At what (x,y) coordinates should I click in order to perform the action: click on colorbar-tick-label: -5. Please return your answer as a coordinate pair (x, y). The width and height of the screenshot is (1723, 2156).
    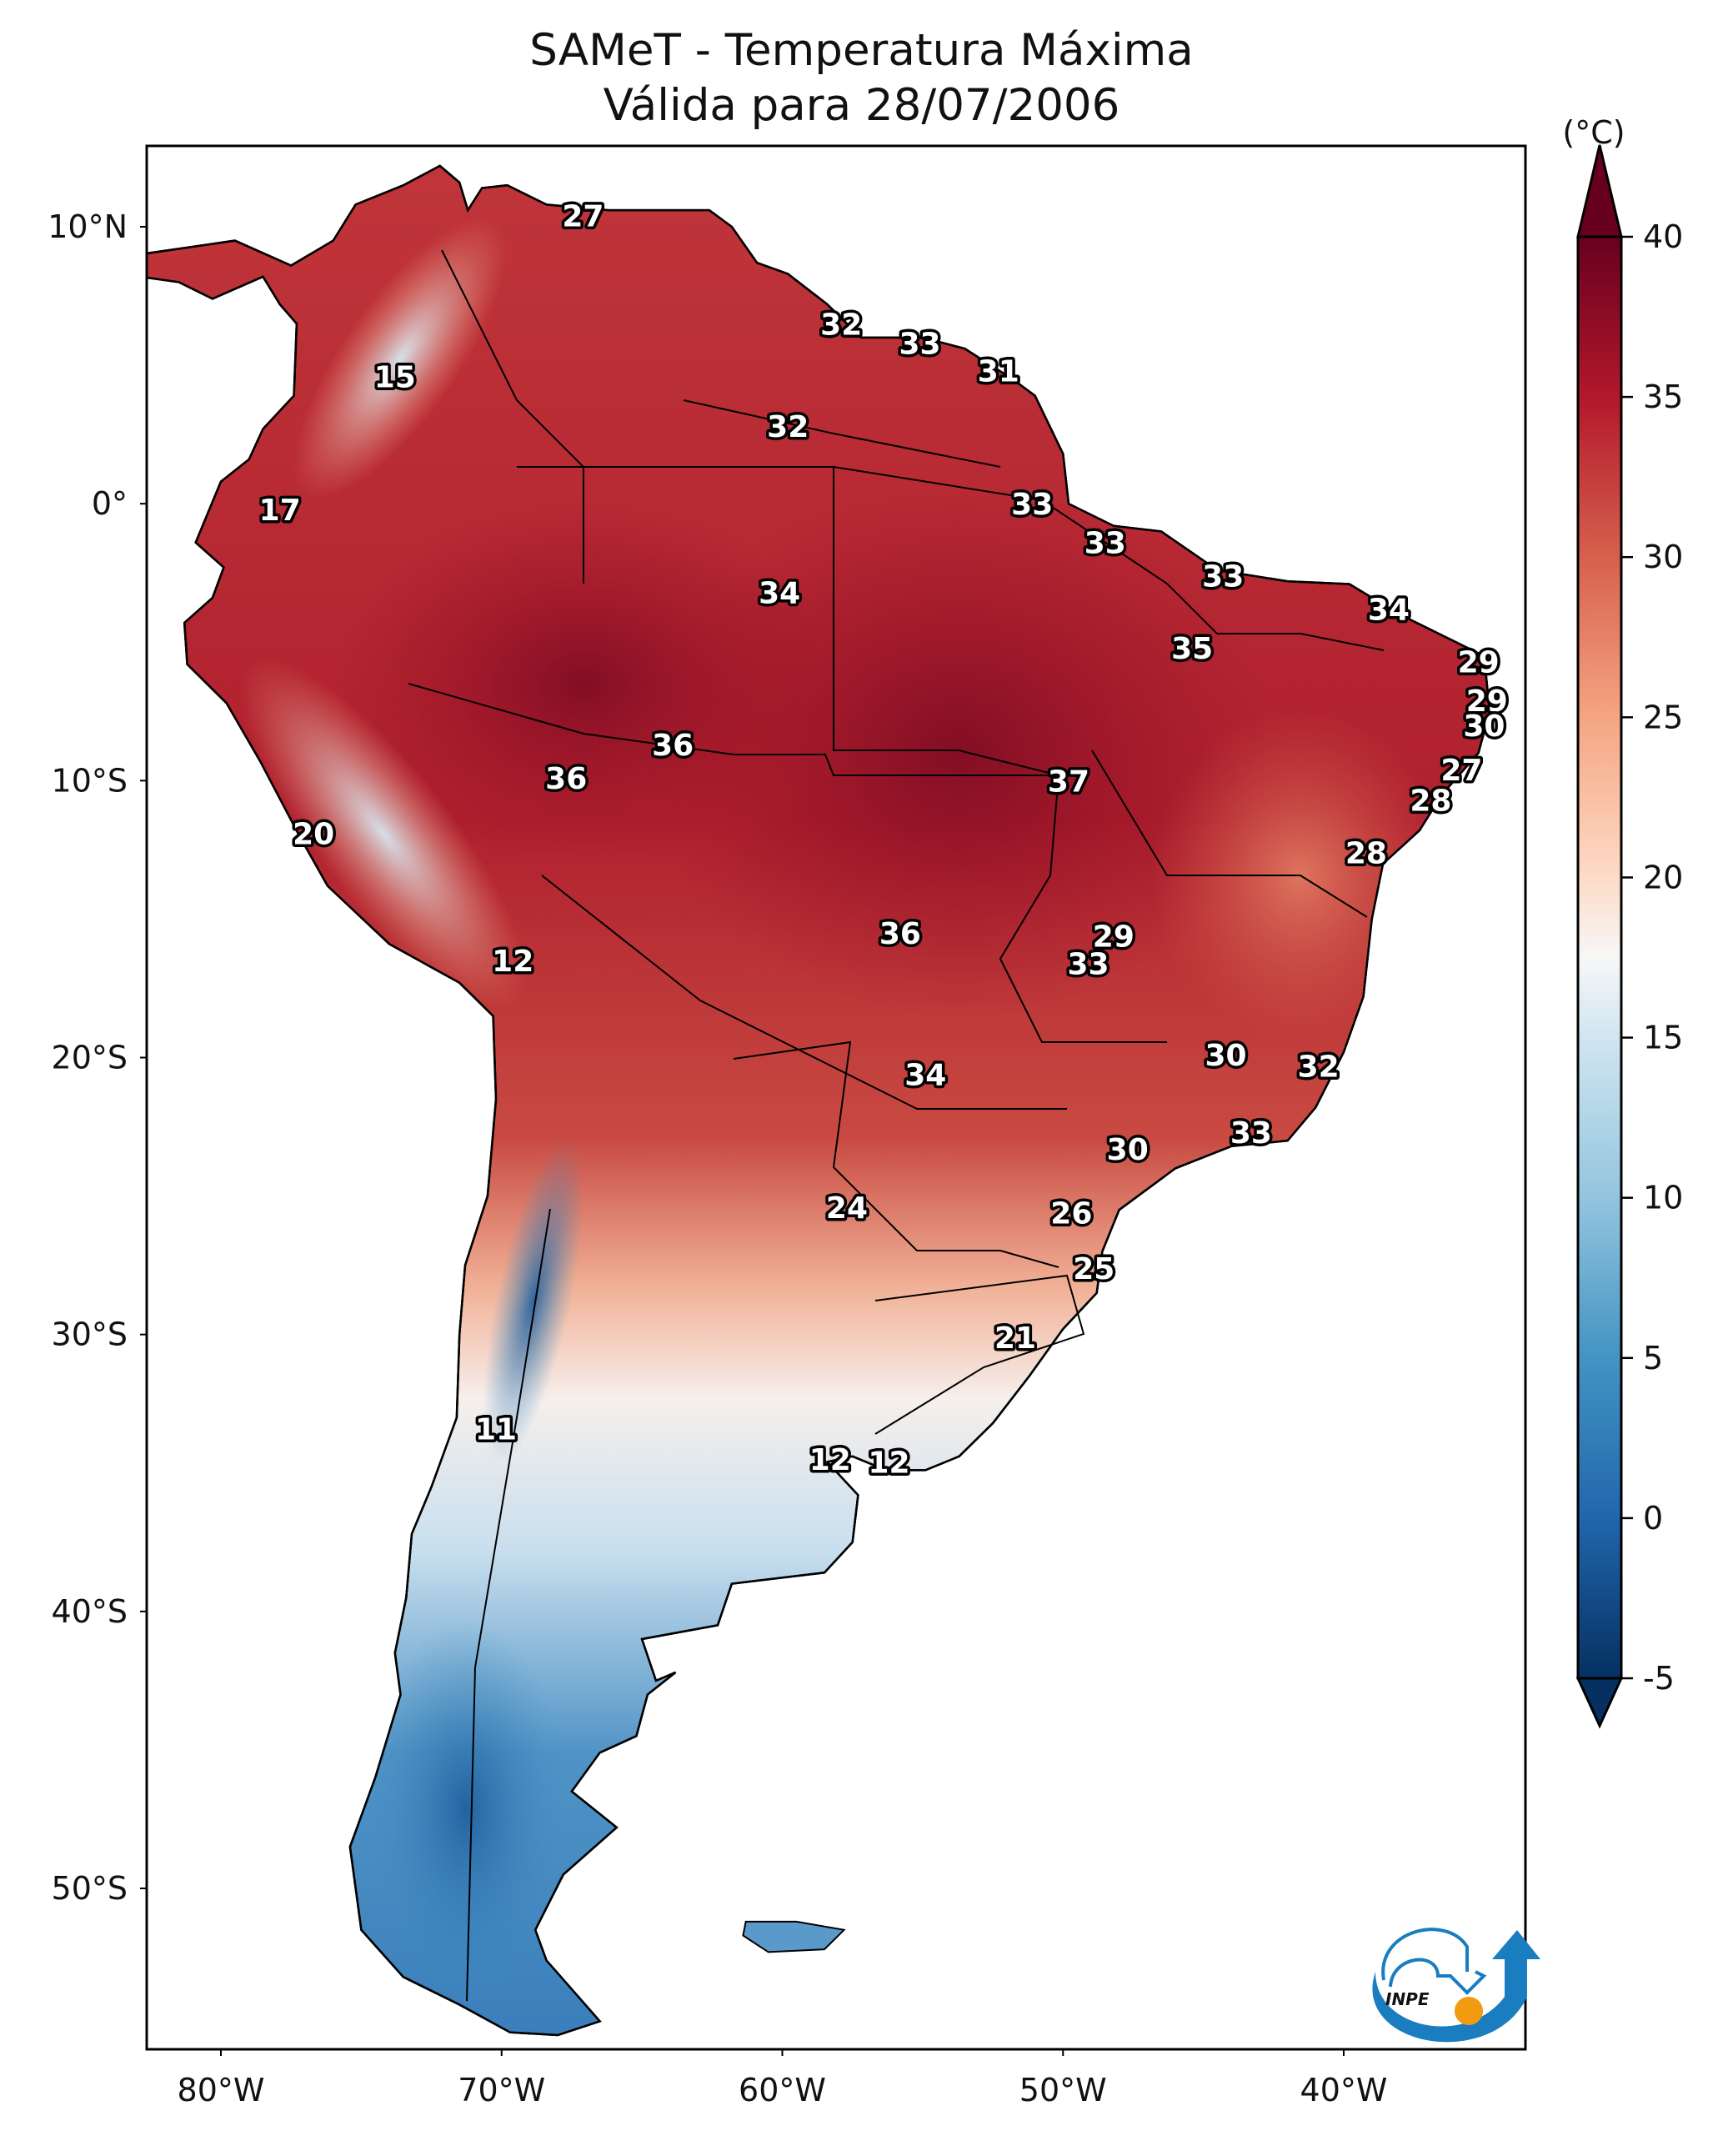
    Looking at the image, I should click on (1659, 1679).